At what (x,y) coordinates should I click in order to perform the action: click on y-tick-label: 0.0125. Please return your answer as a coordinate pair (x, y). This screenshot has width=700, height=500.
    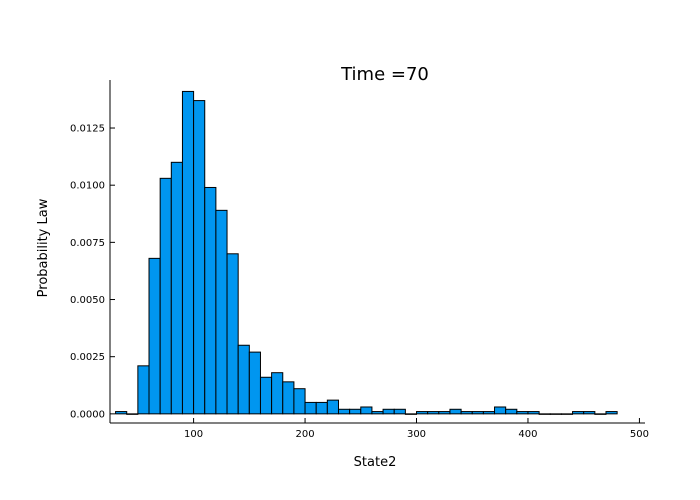
    Looking at the image, I should click on (87, 129).